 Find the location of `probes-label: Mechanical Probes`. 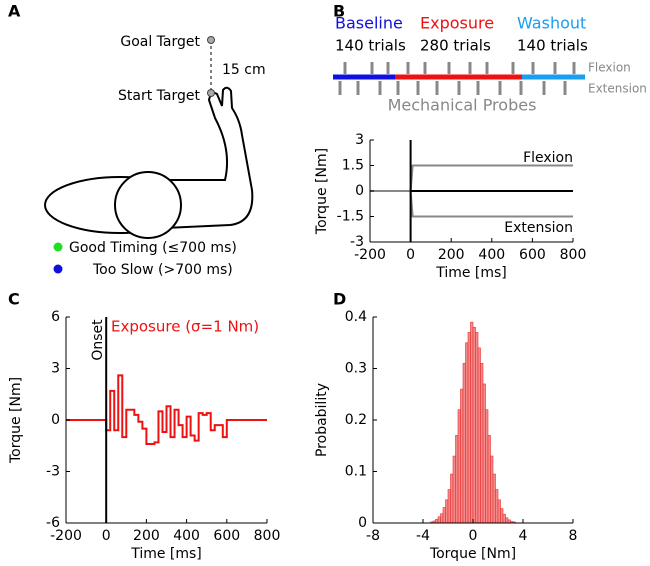

probes-label: Mechanical Probes is located at coordinates (462, 105).